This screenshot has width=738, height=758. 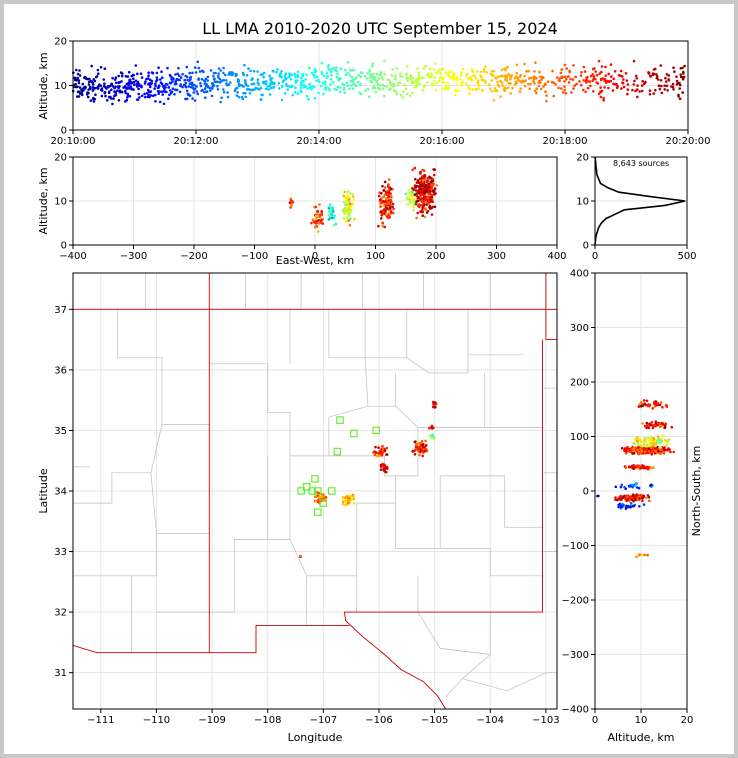 What do you see at coordinates (565, 141) in the screenshot?
I see `time-xtick-label: 20:18:00` at bounding box center [565, 141].